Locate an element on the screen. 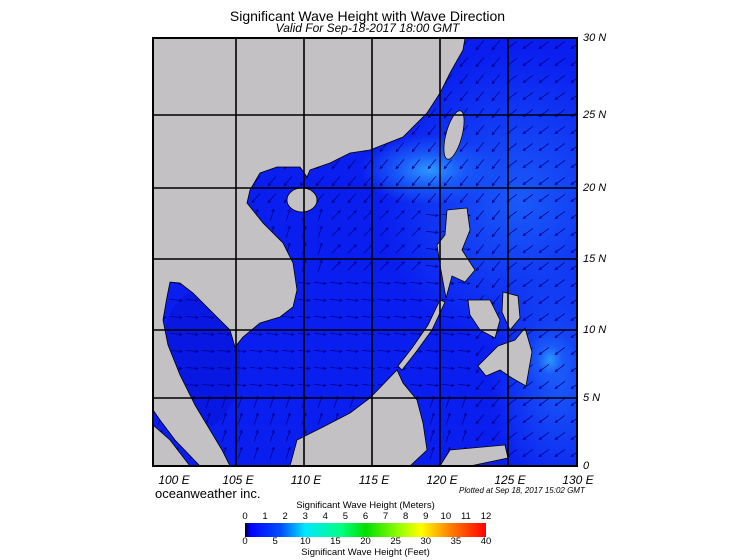 Image resolution: width=755 pixels, height=560 pixels. lon-label: 110 E is located at coordinates (306, 480).